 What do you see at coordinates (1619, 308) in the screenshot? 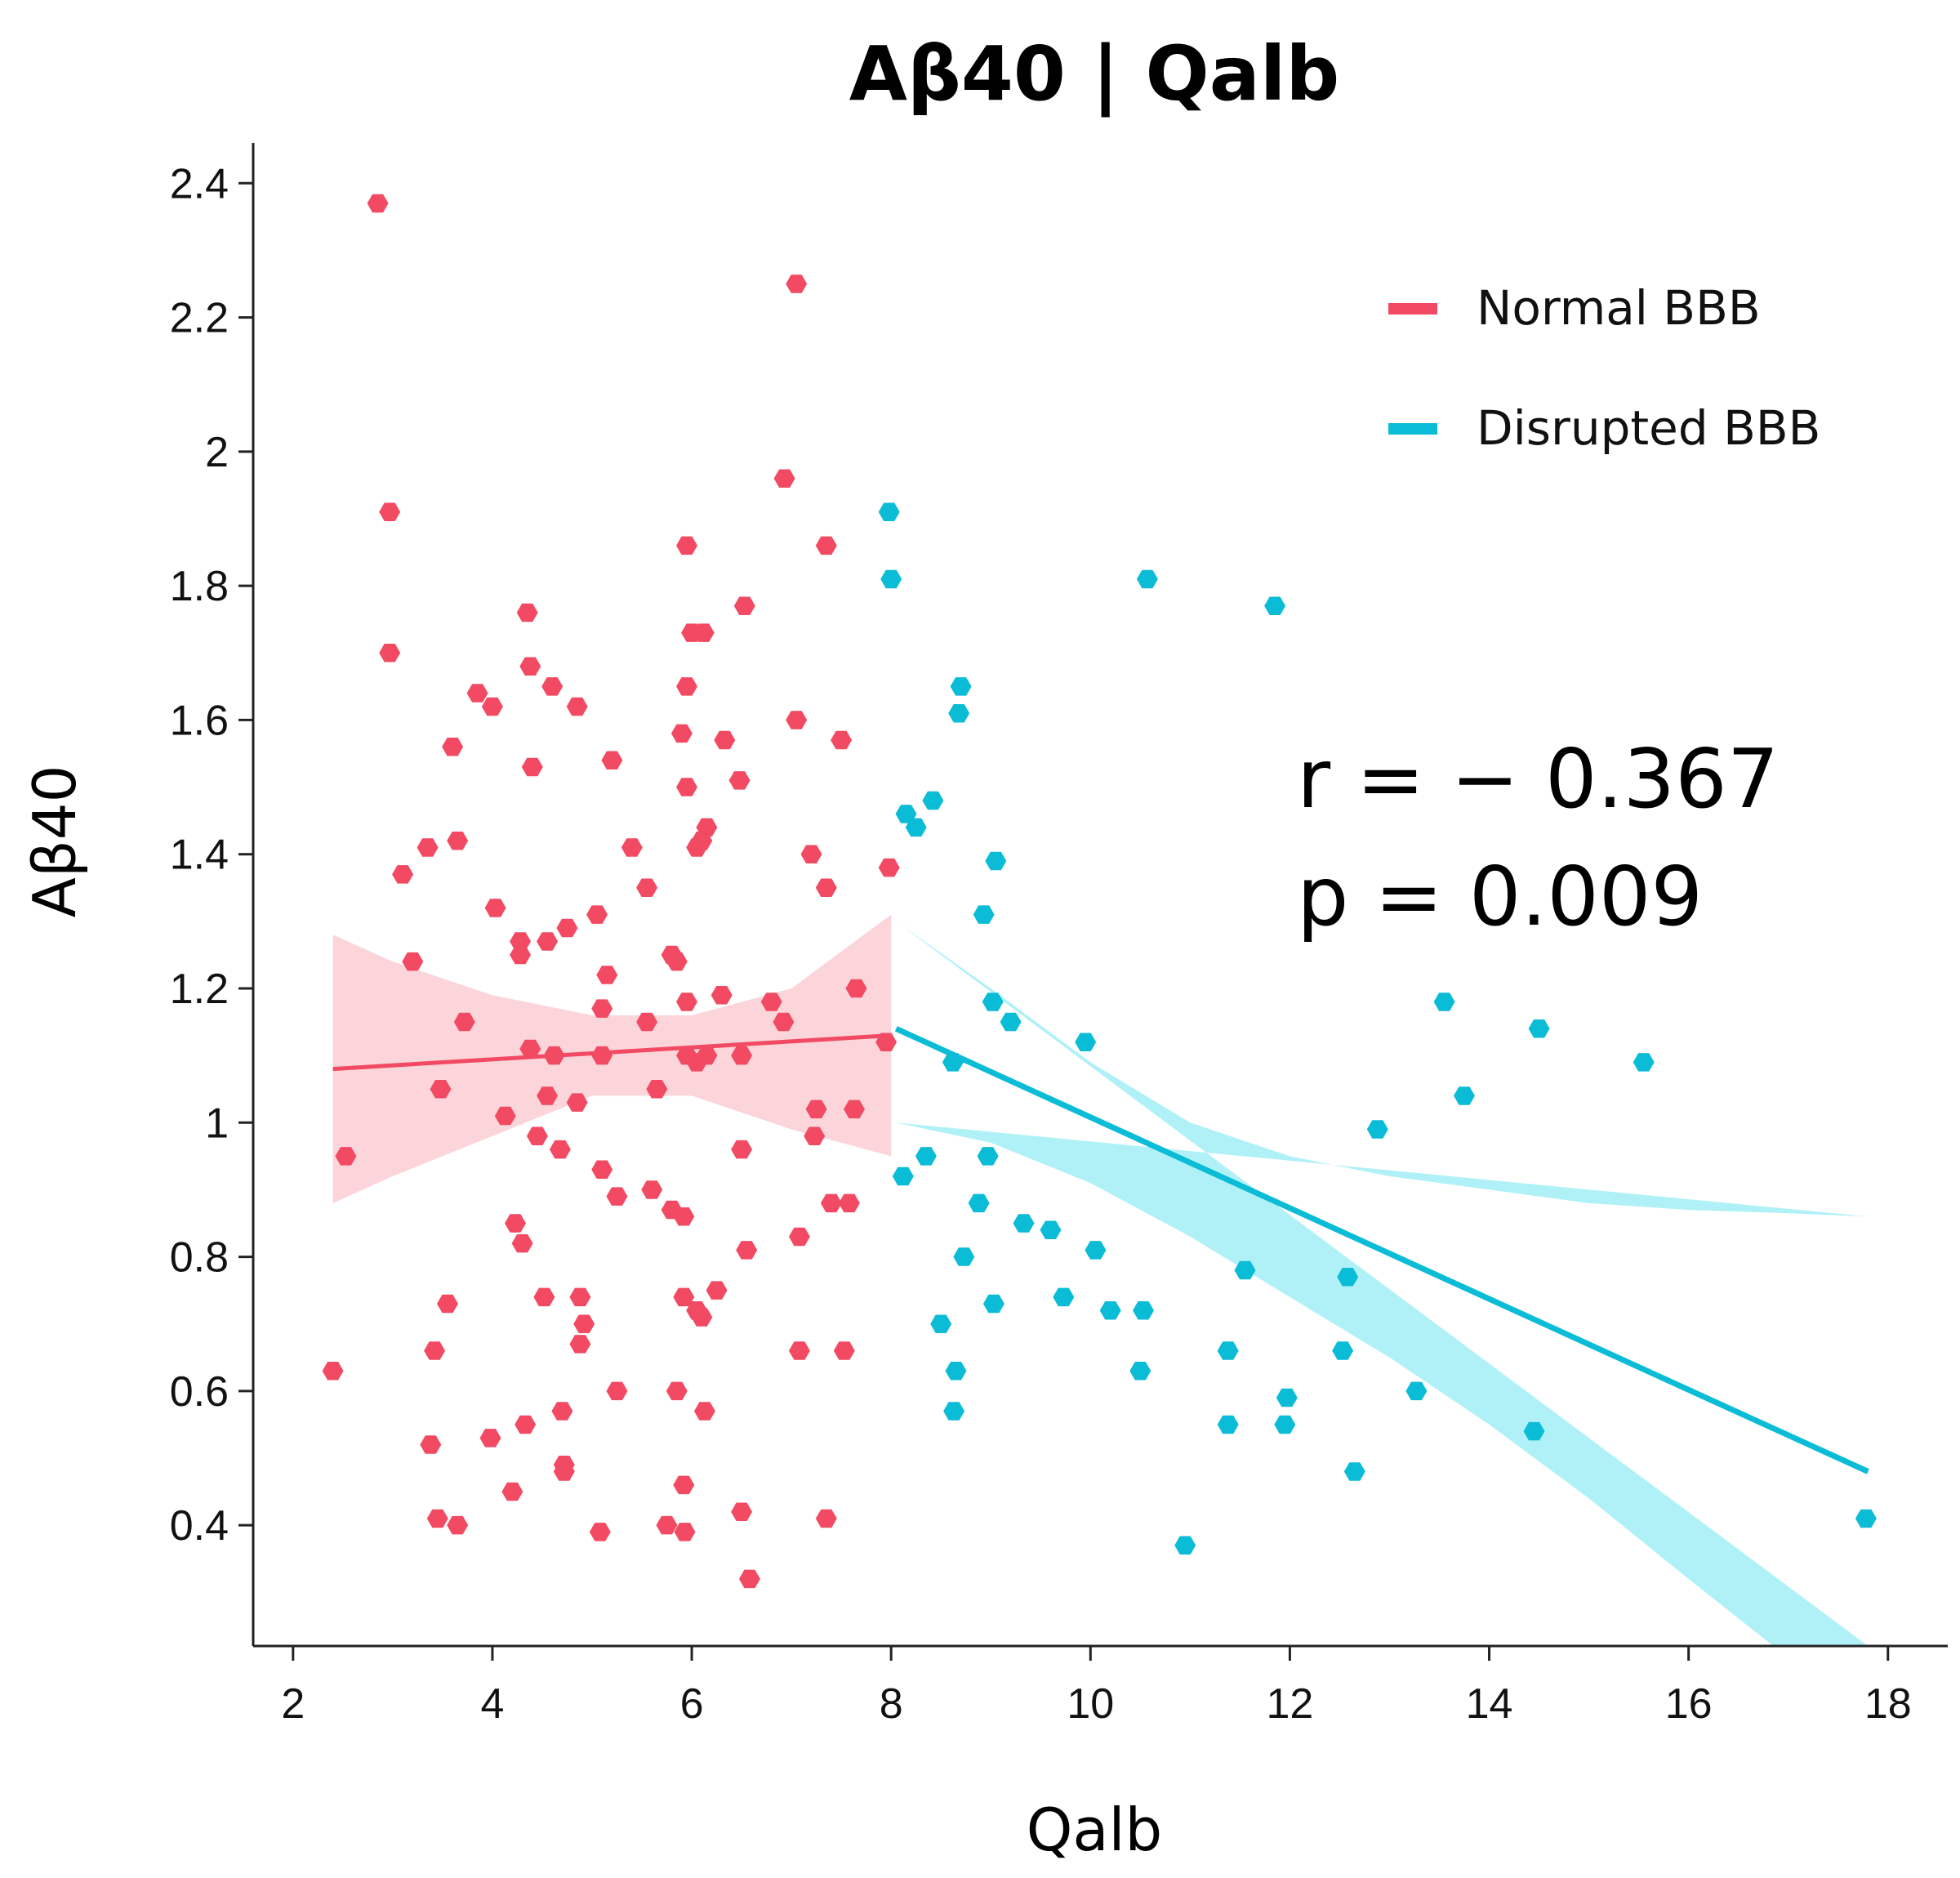
I see `legend-label-normal-bbb: Normal BBB` at bounding box center [1619, 308].